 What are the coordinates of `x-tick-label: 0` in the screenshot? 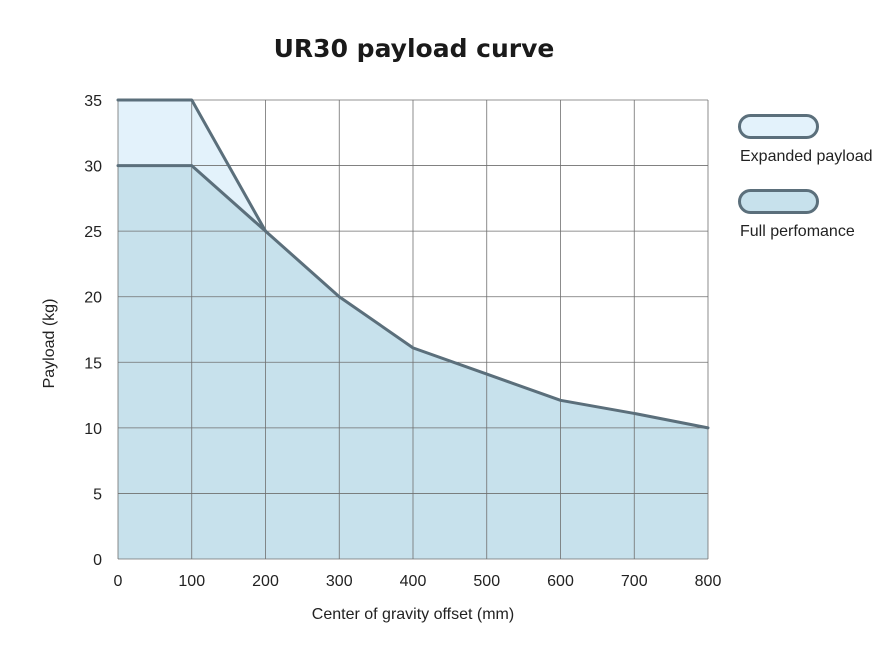 It's located at (118, 581).